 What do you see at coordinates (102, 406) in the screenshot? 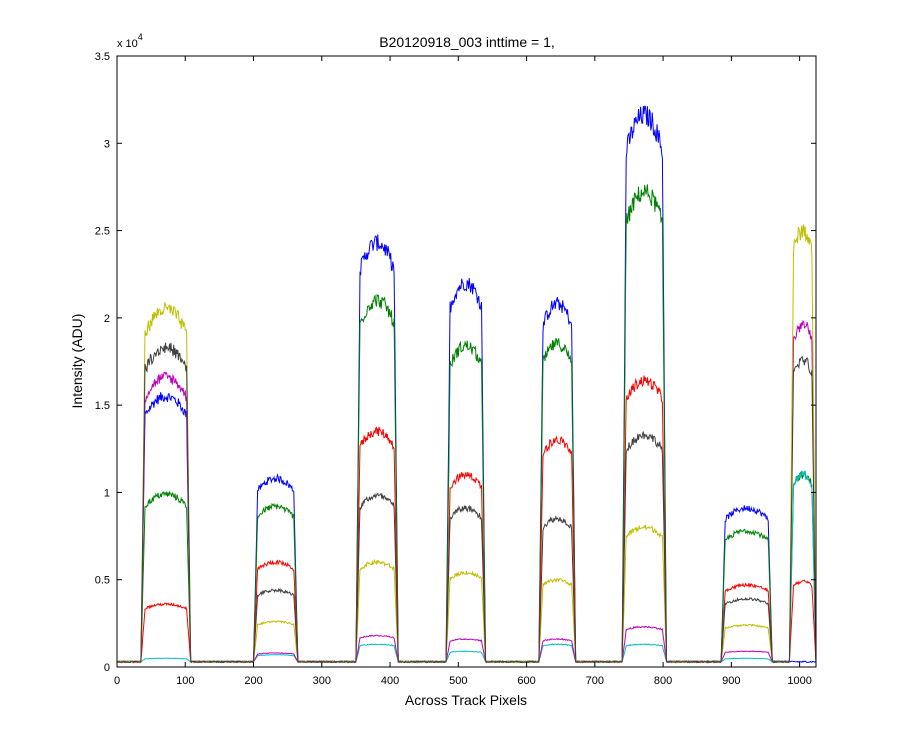
I see `y-tick-label: 1.5` at bounding box center [102, 406].